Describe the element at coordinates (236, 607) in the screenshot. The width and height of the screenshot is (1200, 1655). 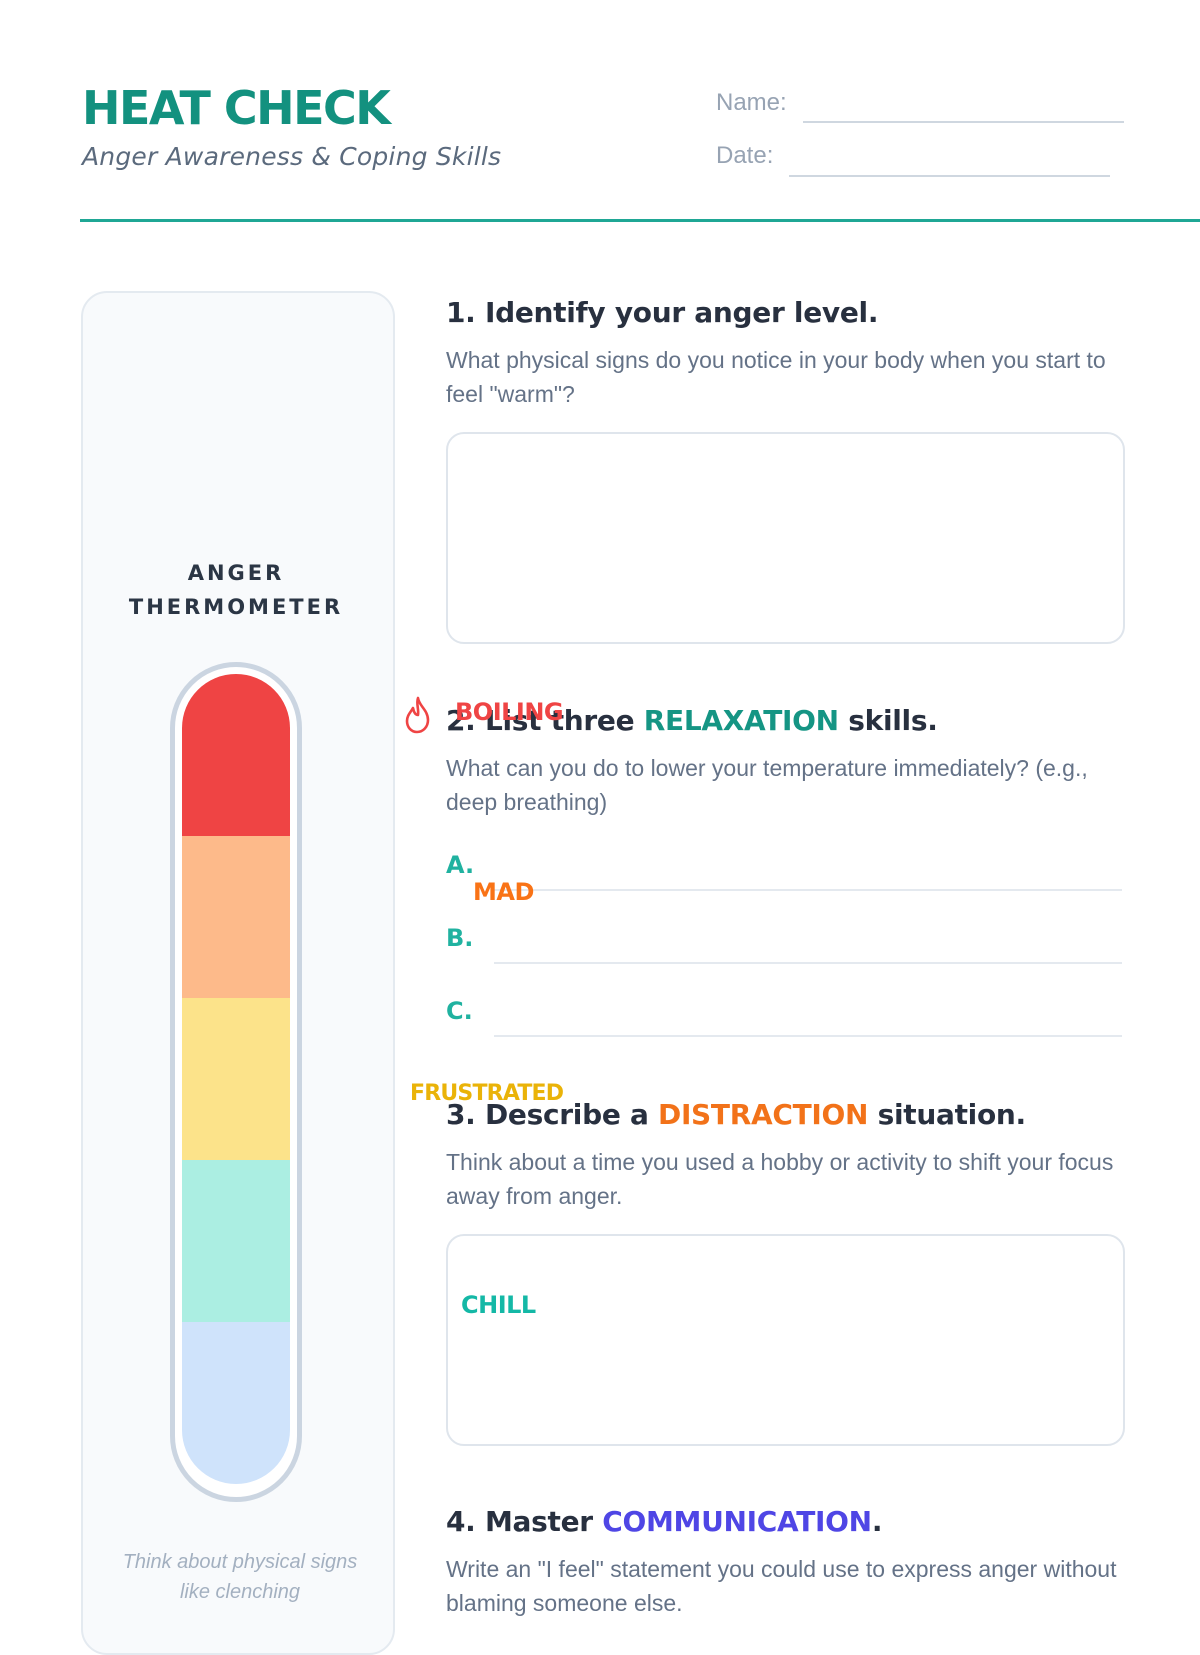
I see `thermometer-heading-line2: THERMOMETER` at that location.